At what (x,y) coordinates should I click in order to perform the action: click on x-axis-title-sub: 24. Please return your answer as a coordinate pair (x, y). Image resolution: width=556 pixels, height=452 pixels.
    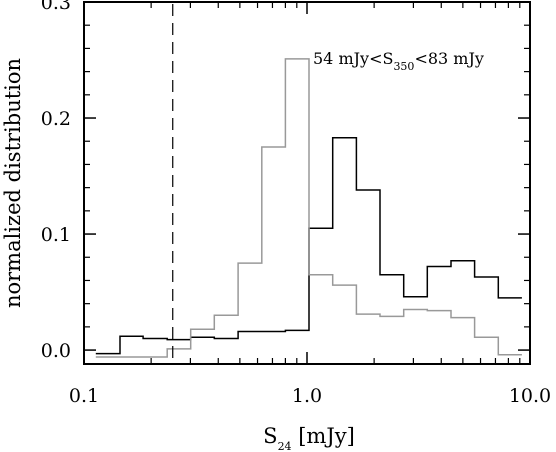
    Looking at the image, I should click on (285, 446).